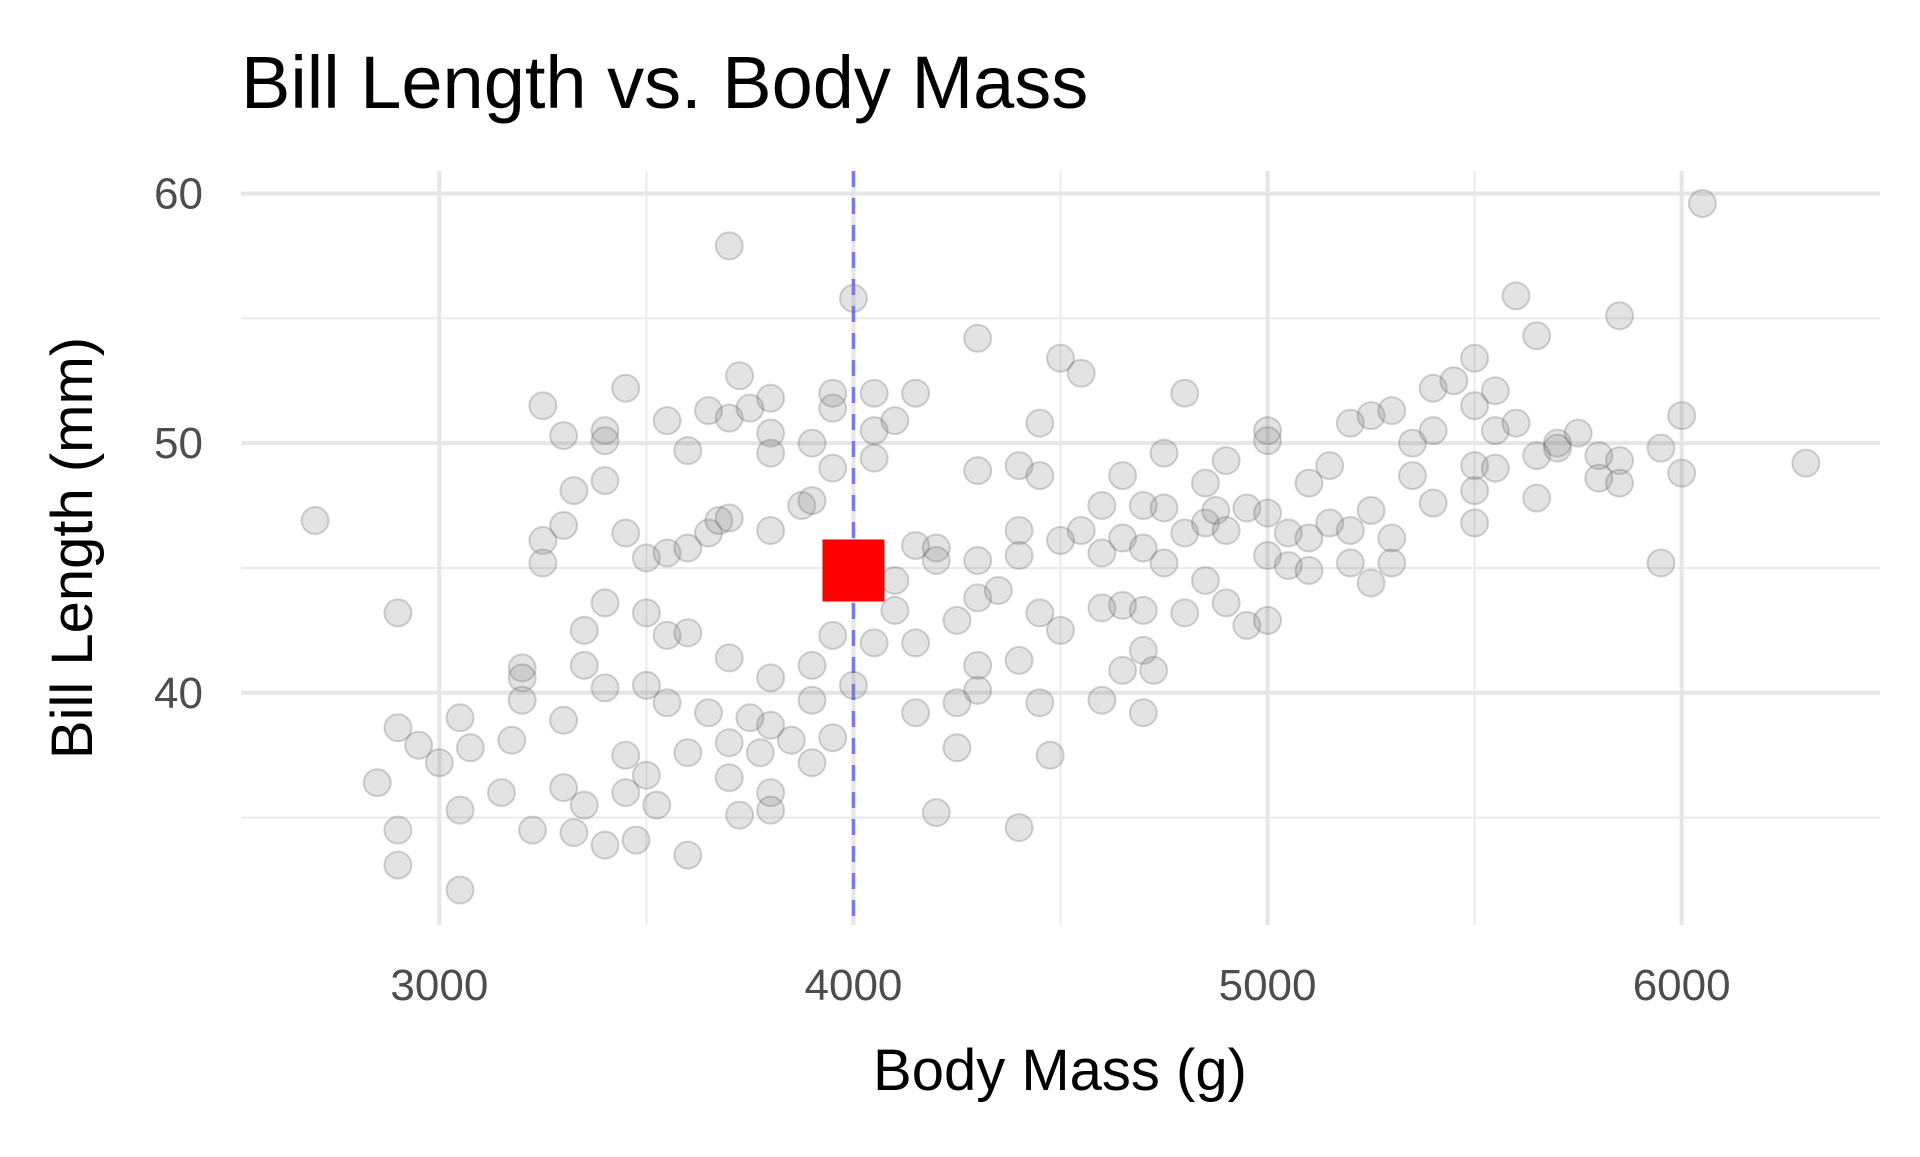  Describe the element at coordinates (1268, 985) in the screenshot. I see `x-tick-label: 5000` at that location.